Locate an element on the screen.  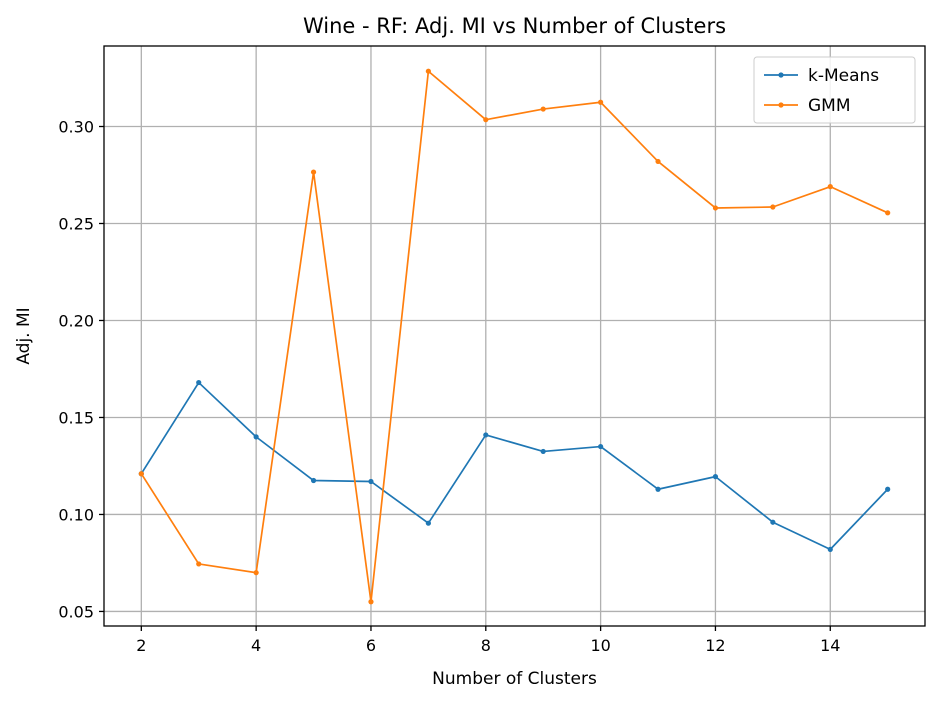
x-axis-label: Number of Clusters is located at coordinates (514, 679).